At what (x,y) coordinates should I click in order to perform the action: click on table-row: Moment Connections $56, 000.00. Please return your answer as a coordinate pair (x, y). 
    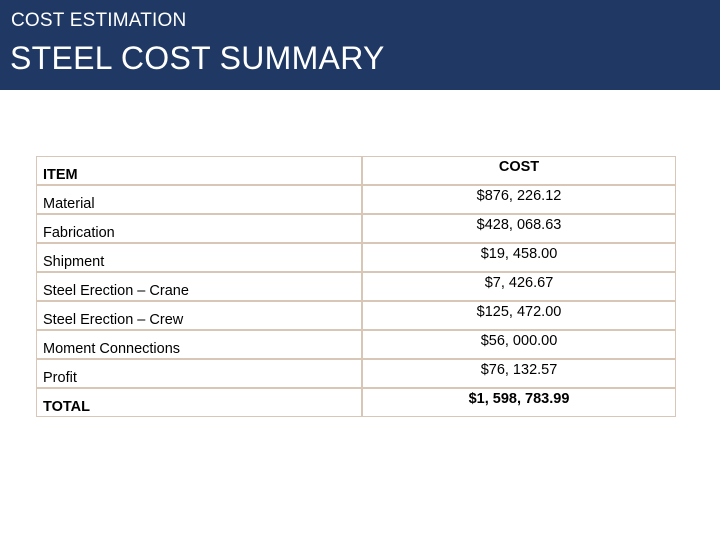
    Looking at the image, I should click on (356, 344).